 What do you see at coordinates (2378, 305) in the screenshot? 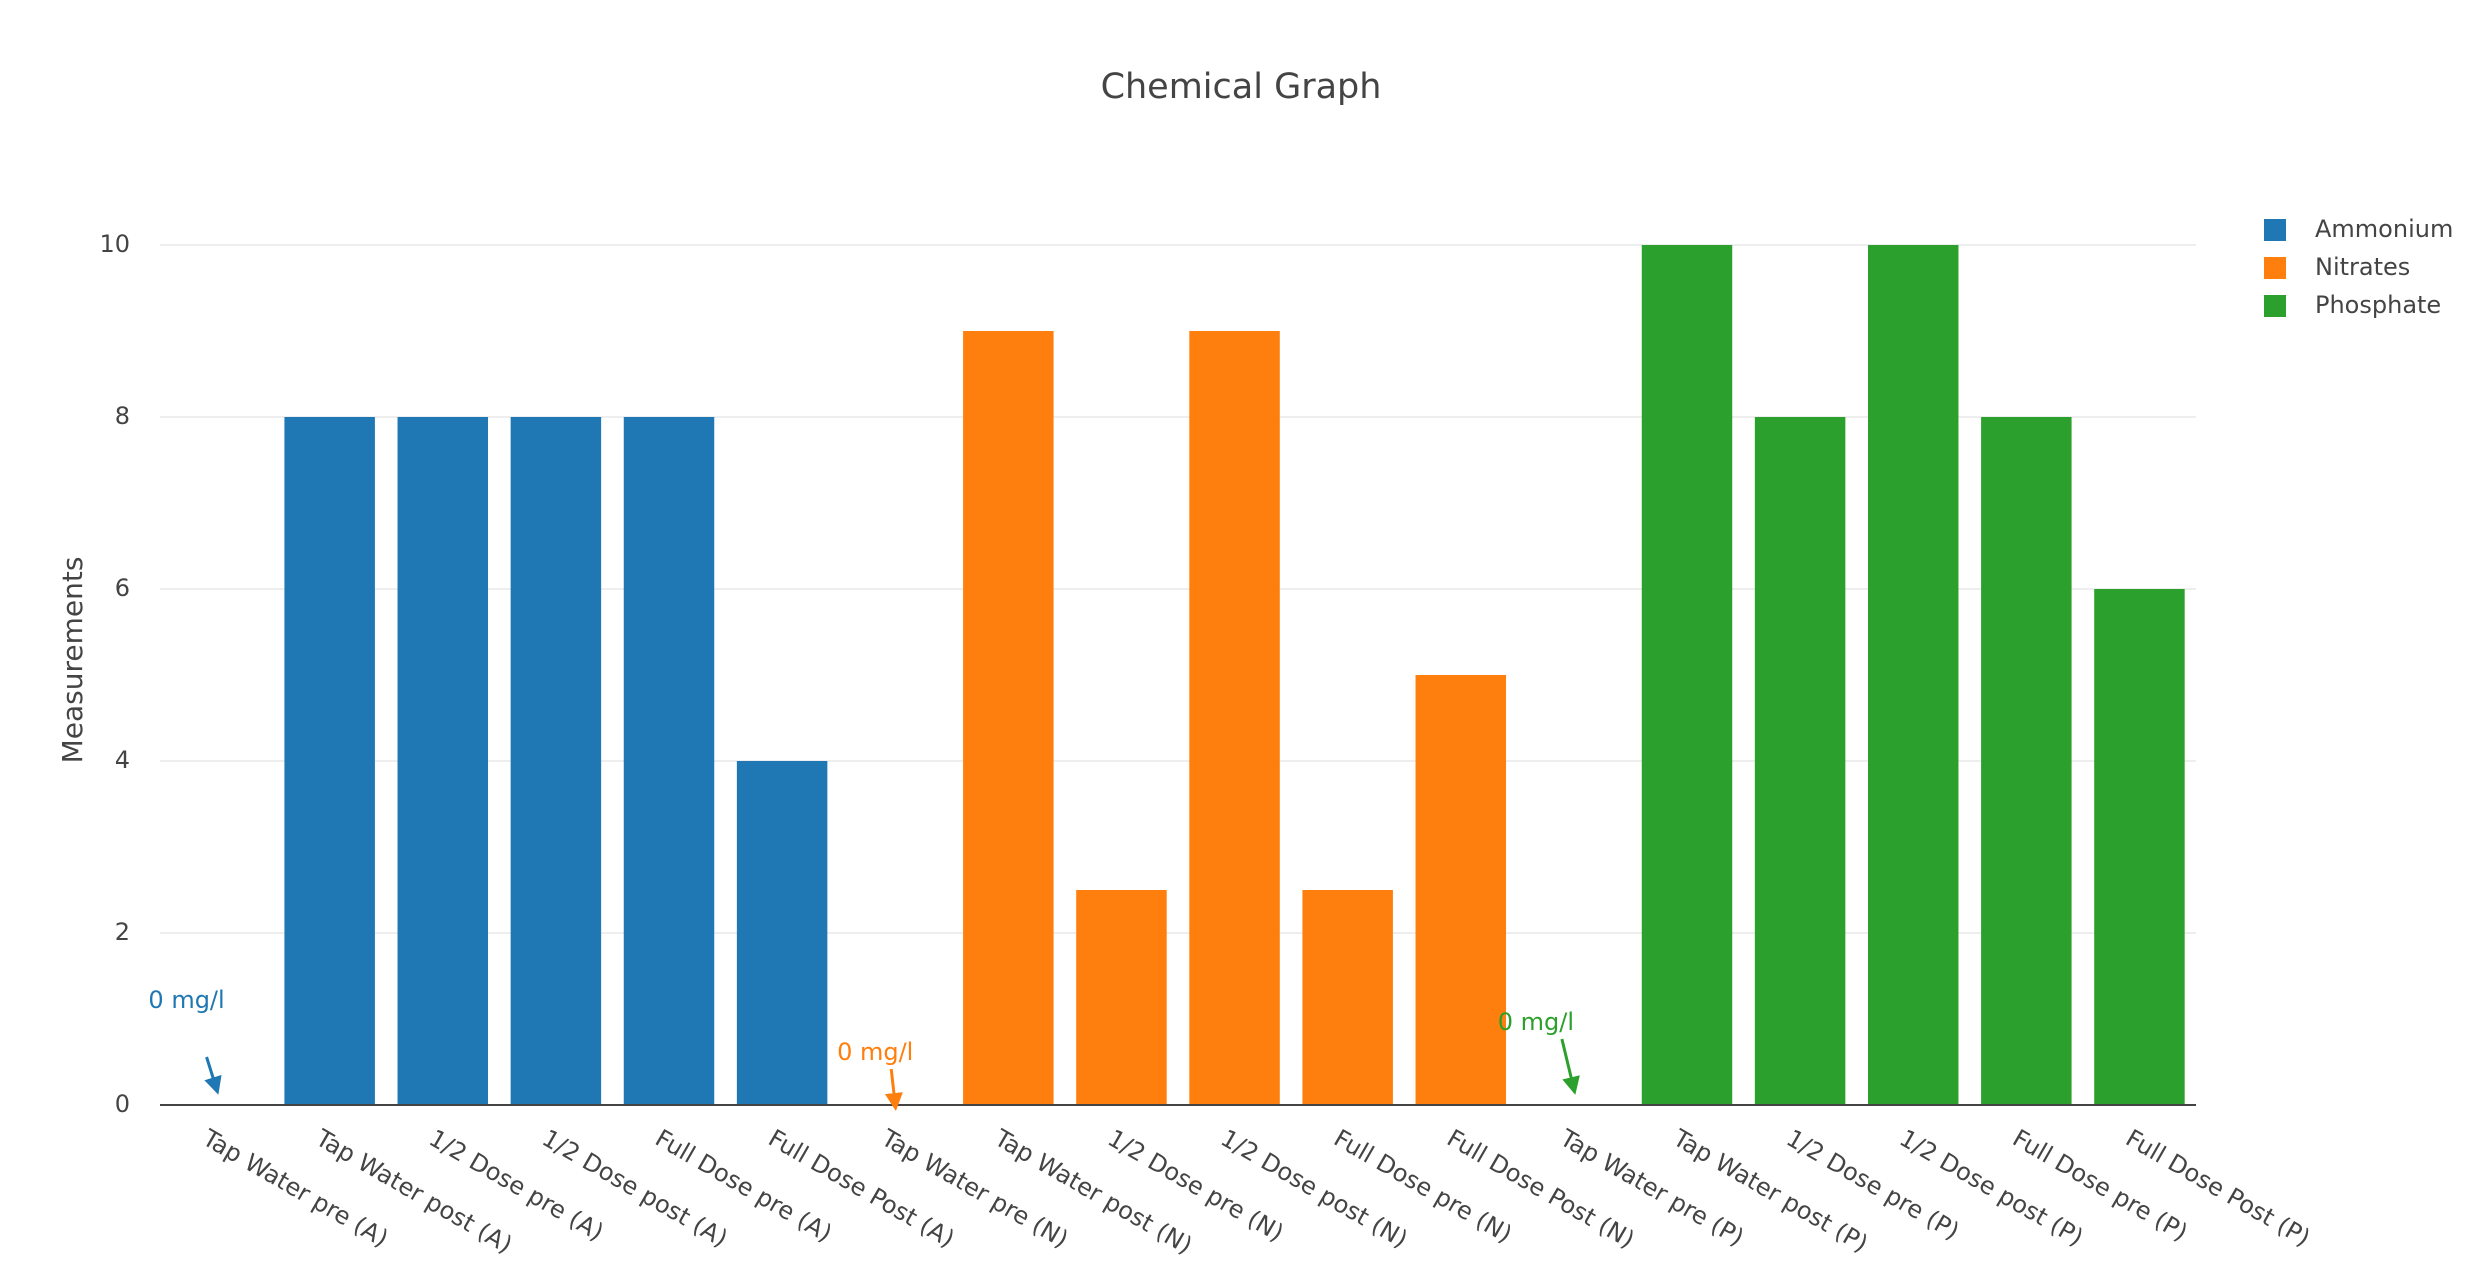
I see `legend-label: Phosphate` at bounding box center [2378, 305].